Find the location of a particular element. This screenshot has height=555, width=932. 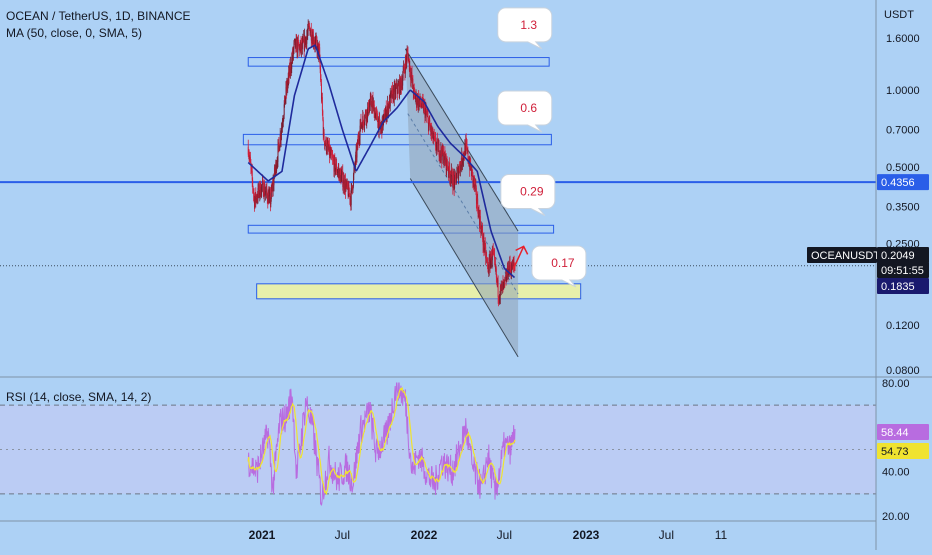

callout-bubble is located at coordinates (525, 111).